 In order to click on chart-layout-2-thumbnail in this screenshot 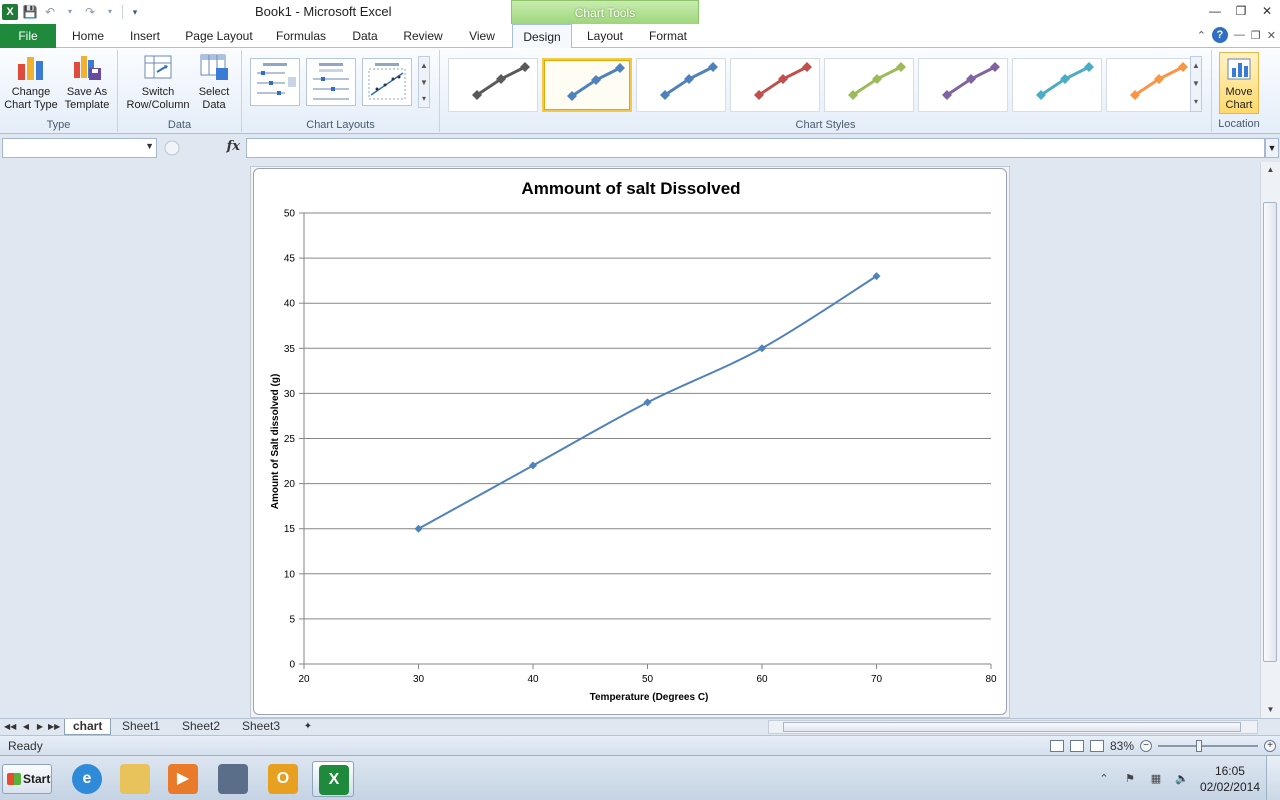, I will do `click(331, 82)`.